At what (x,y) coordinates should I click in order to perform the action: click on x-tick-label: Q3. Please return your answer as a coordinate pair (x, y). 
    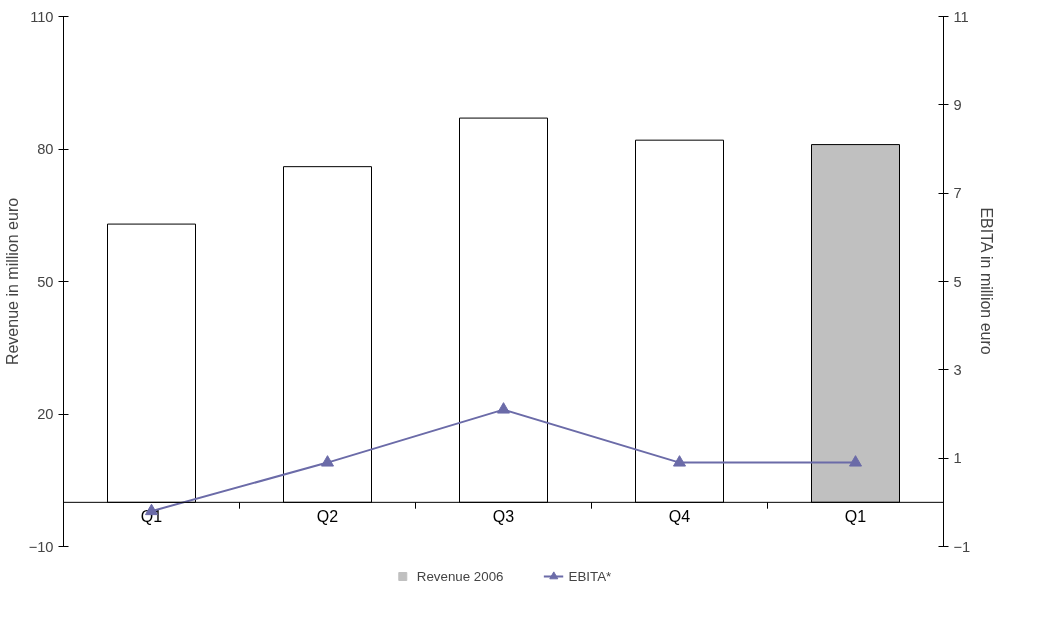
    Looking at the image, I should click on (503, 517).